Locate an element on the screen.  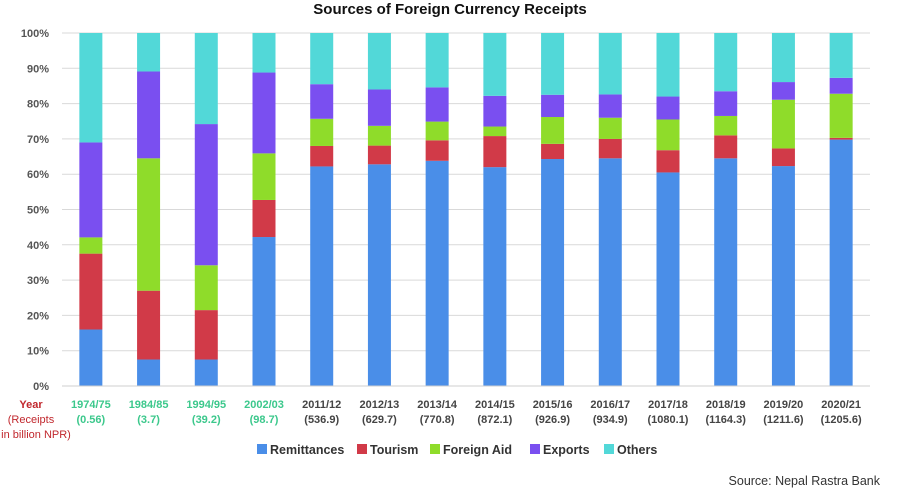
legend-label: Exports is located at coordinates (566, 450).